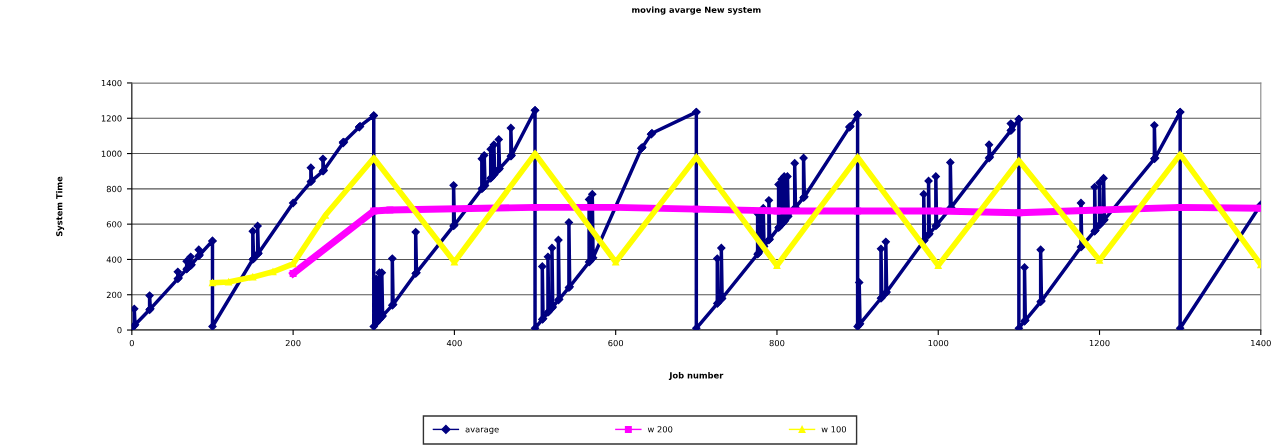  I want to click on y-tick-label: 600, so click(114, 224).